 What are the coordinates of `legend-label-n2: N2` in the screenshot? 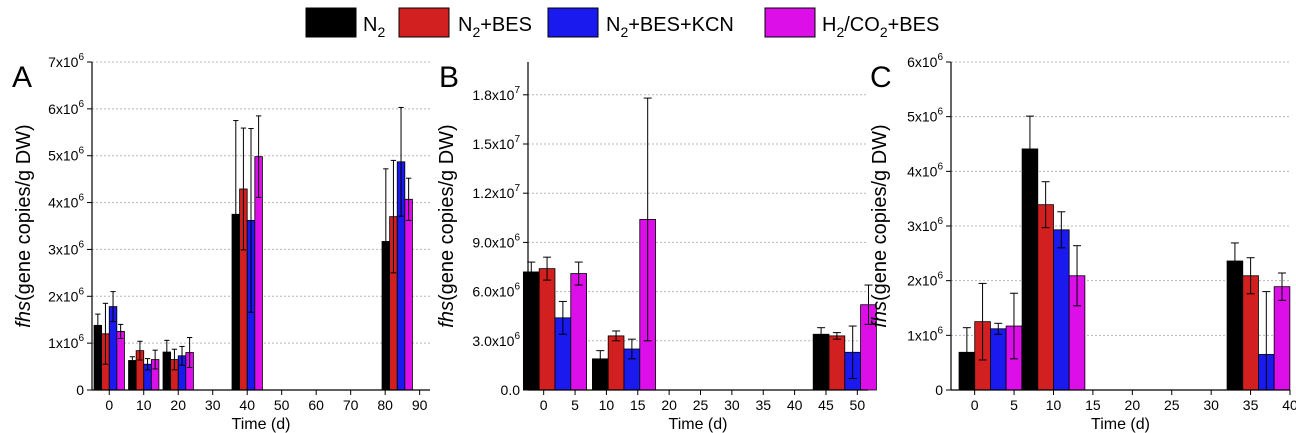 It's located at (374, 27).